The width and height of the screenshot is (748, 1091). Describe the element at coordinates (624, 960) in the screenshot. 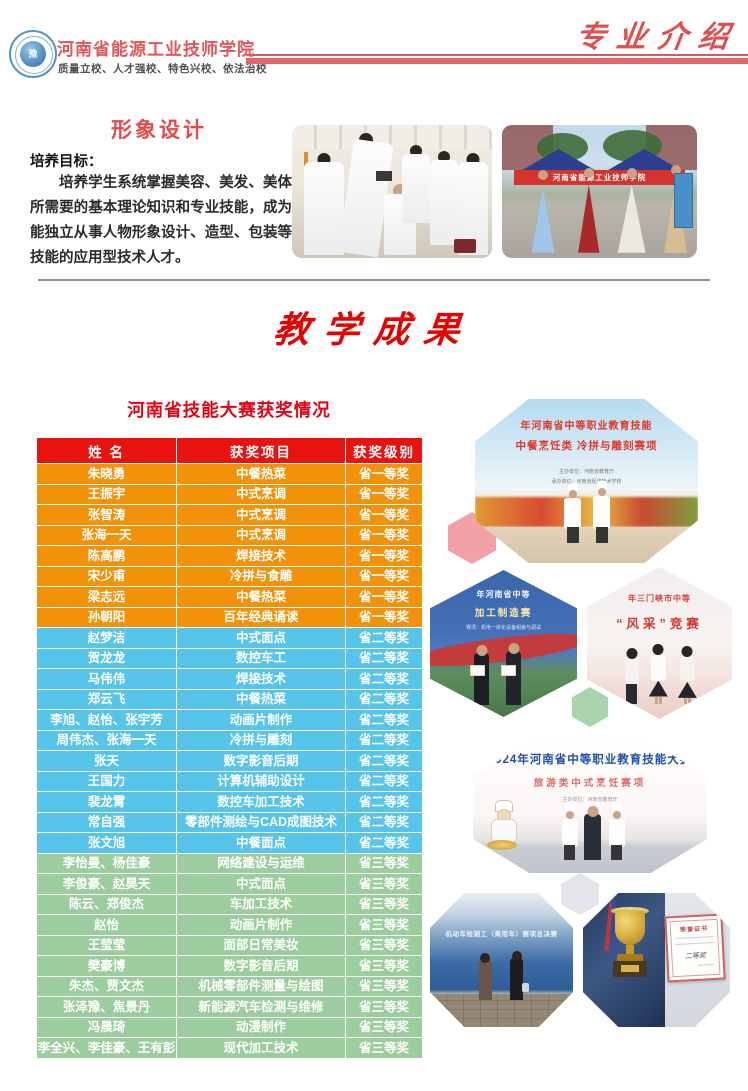

I see `trophy-backdrop` at that location.